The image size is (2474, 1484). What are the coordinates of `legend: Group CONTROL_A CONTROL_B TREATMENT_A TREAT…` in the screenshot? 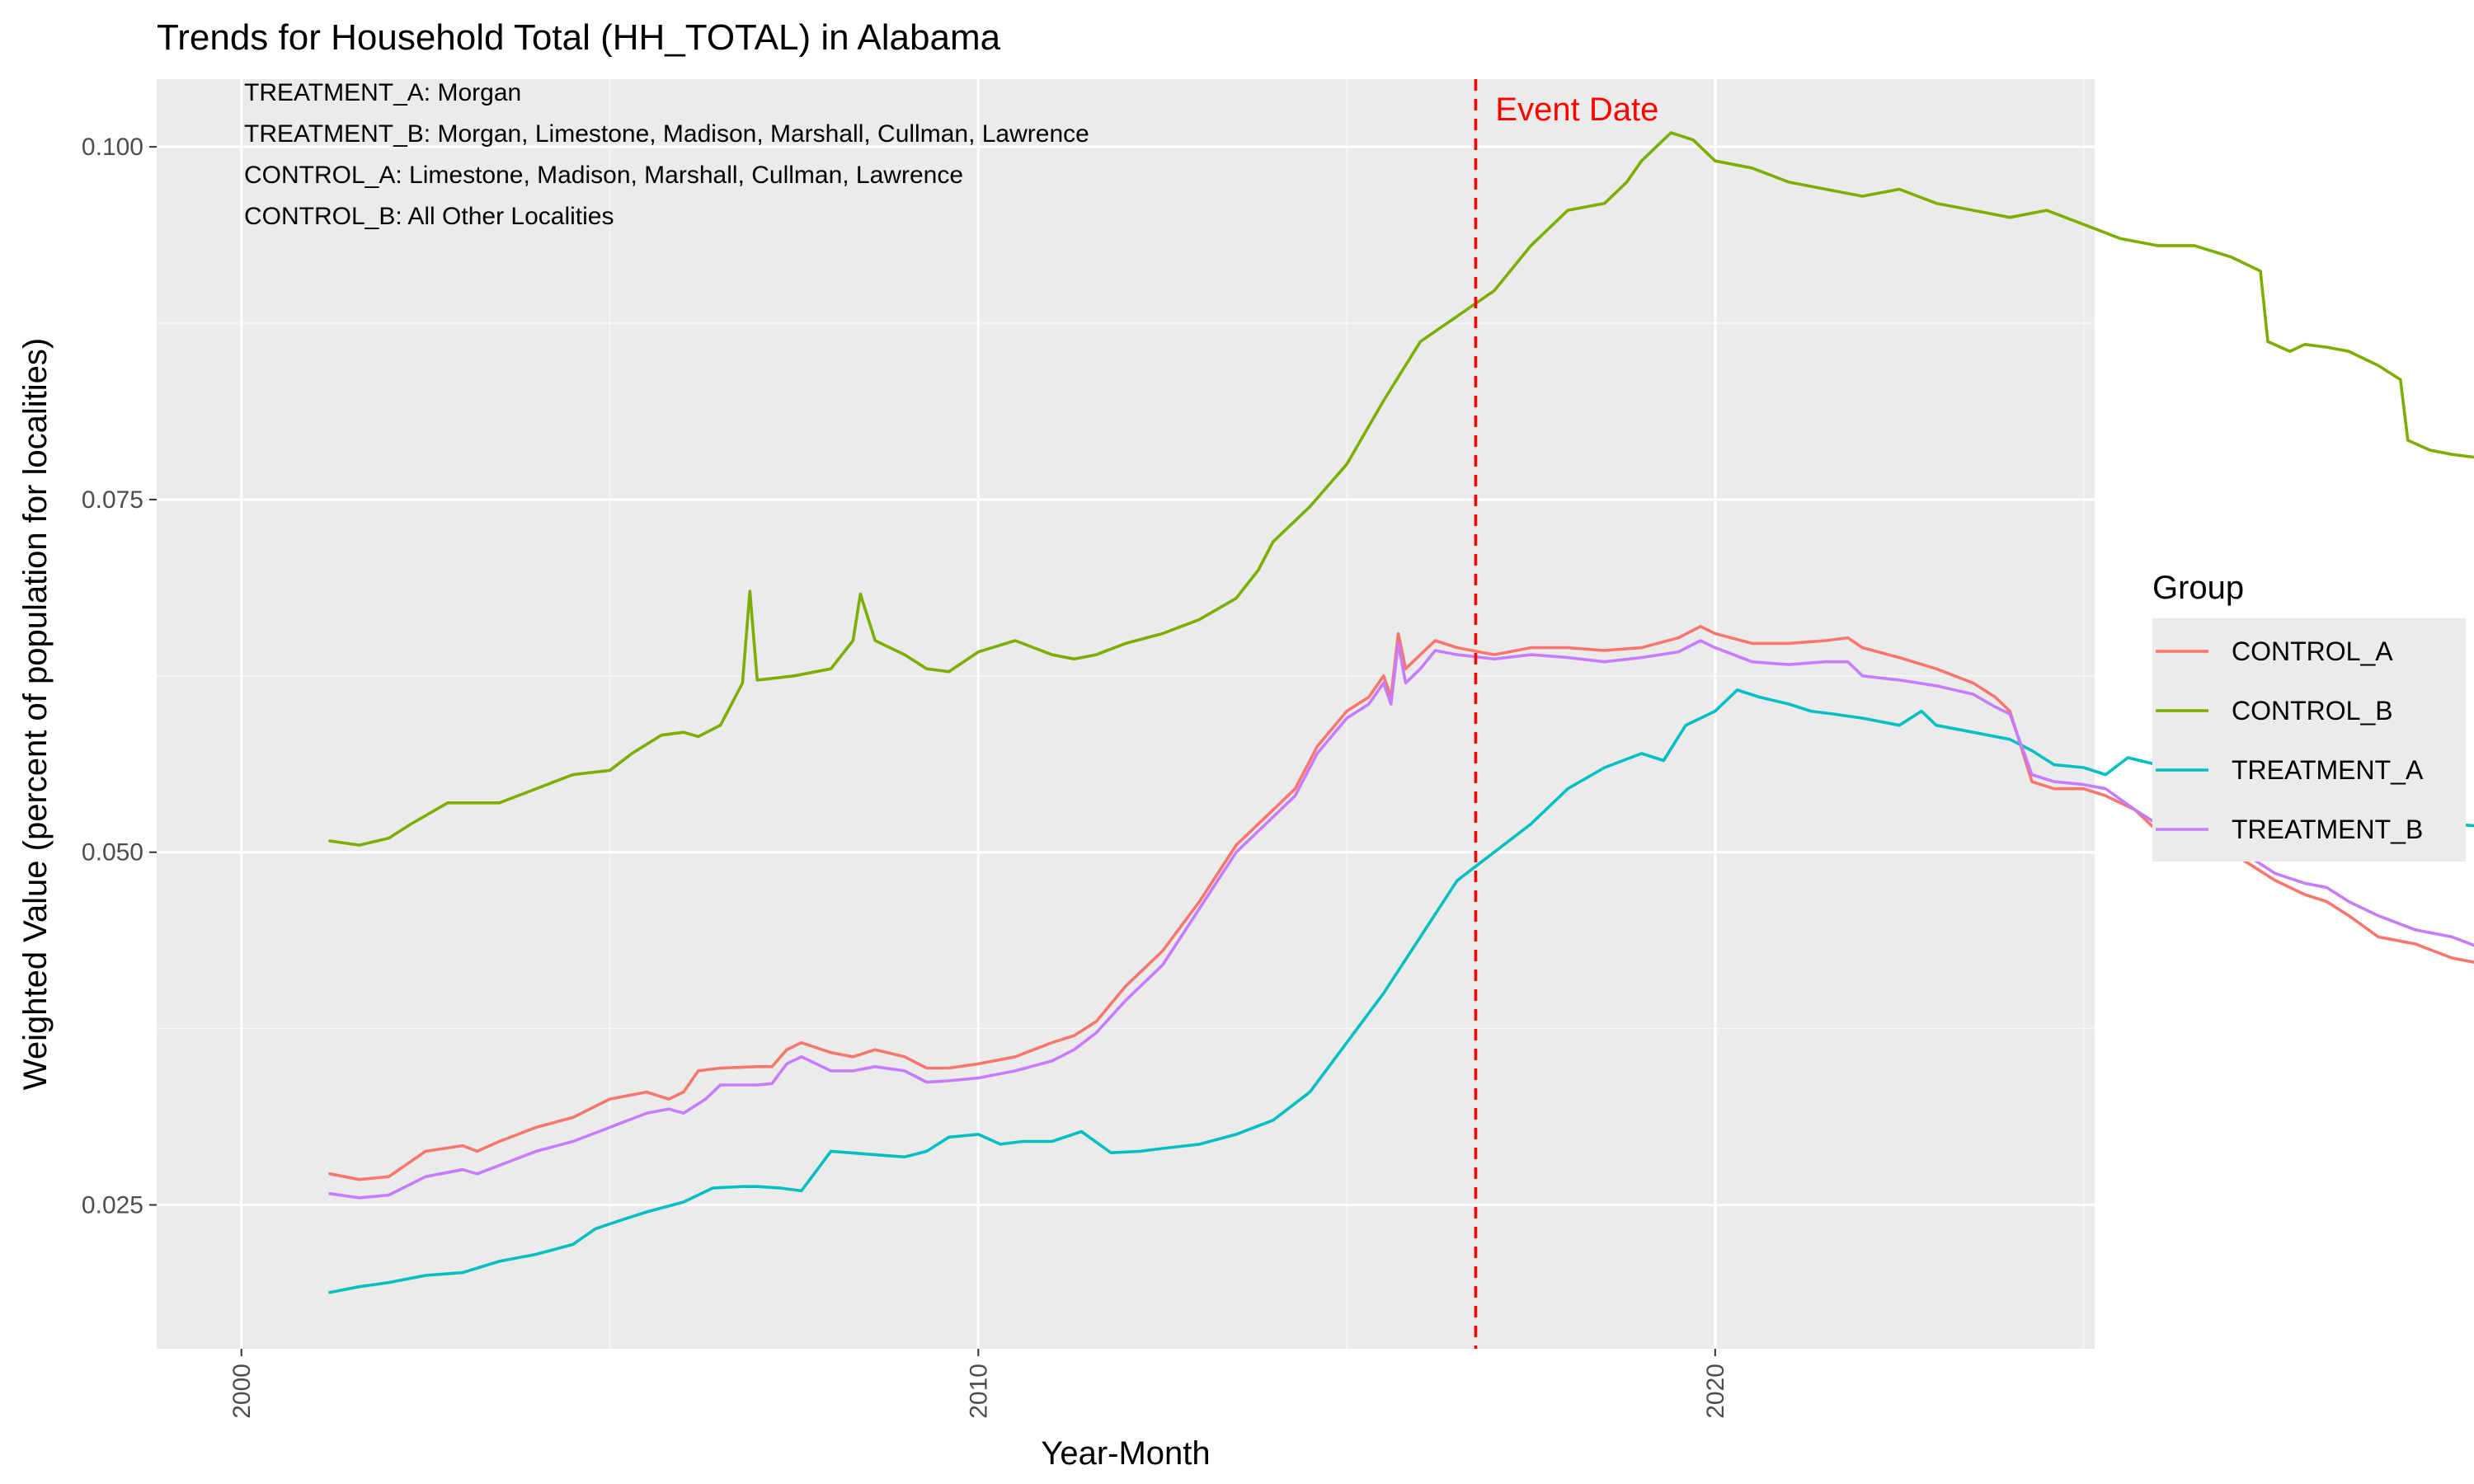 It's located at (2309, 716).